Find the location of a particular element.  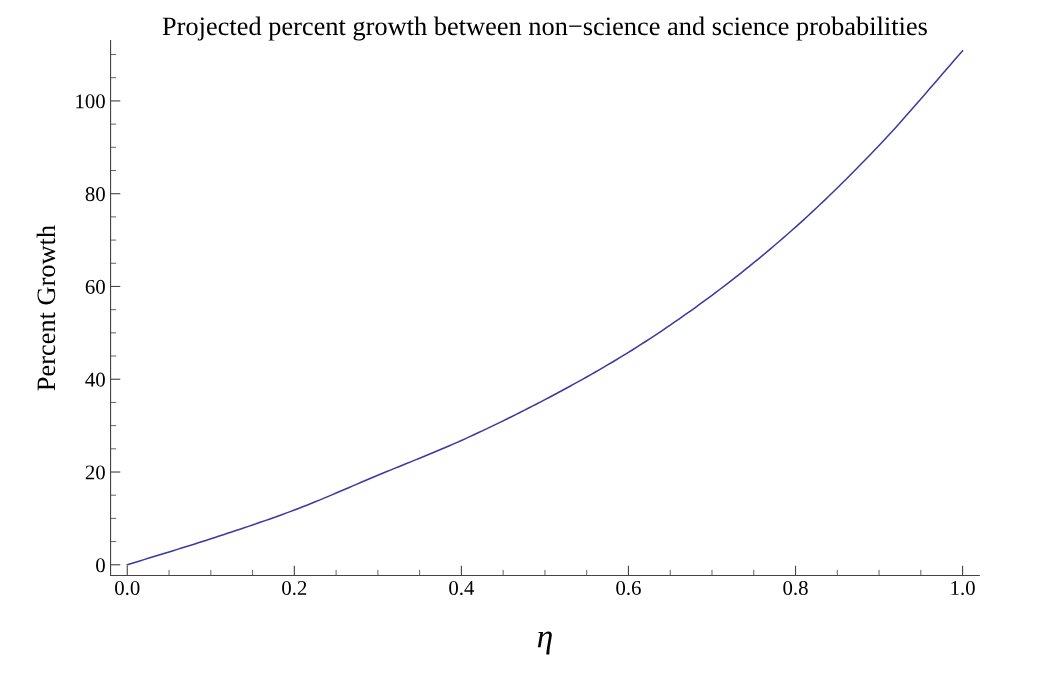

x-axis-title: η is located at coordinates (544, 643).